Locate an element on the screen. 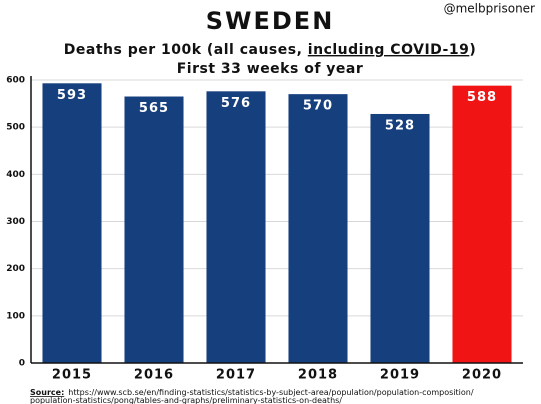 The height and width of the screenshot is (404, 541). chart-title: SWEDEN is located at coordinates (270, 21).